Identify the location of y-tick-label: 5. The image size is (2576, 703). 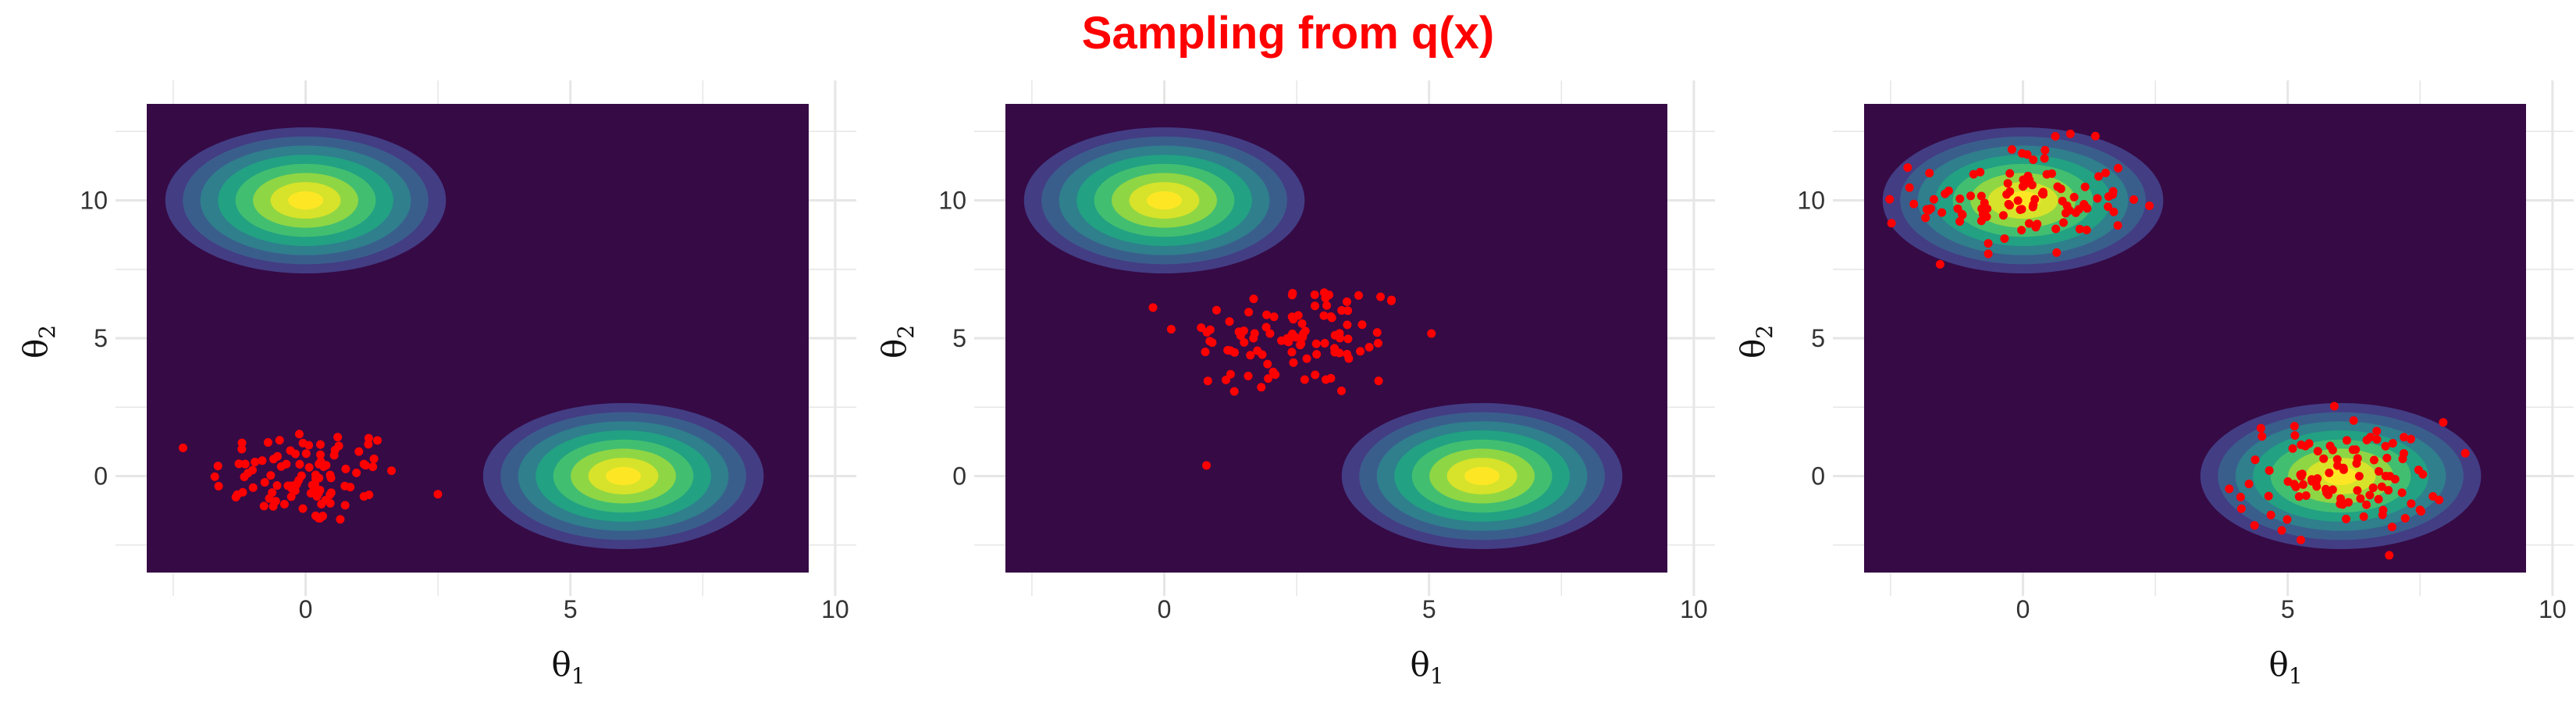
(959, 338).